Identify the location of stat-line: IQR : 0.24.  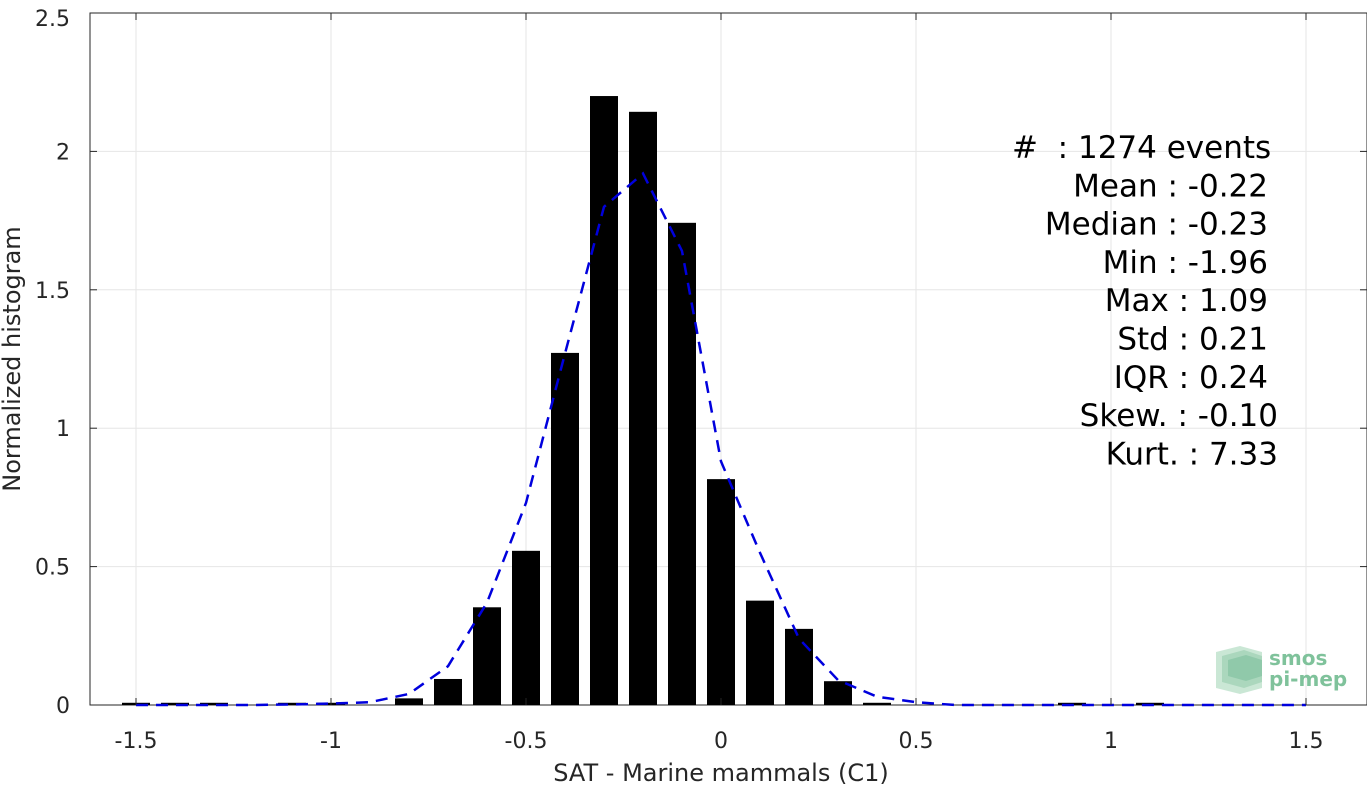
(1191, 378).